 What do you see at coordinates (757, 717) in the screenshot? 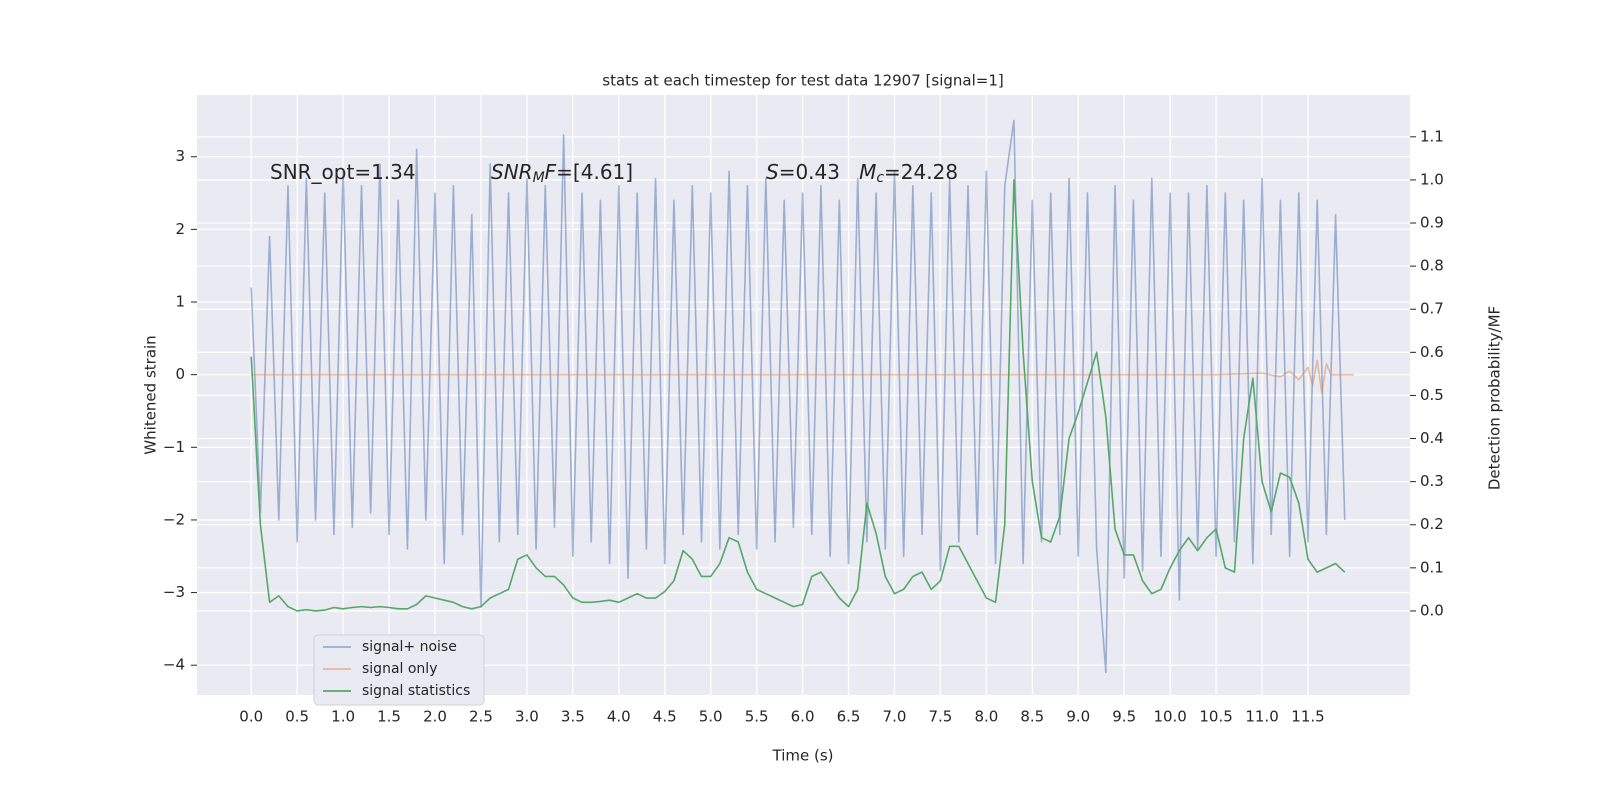
I see `x-tick-label: 5.5` at bounding box center [757, 717].